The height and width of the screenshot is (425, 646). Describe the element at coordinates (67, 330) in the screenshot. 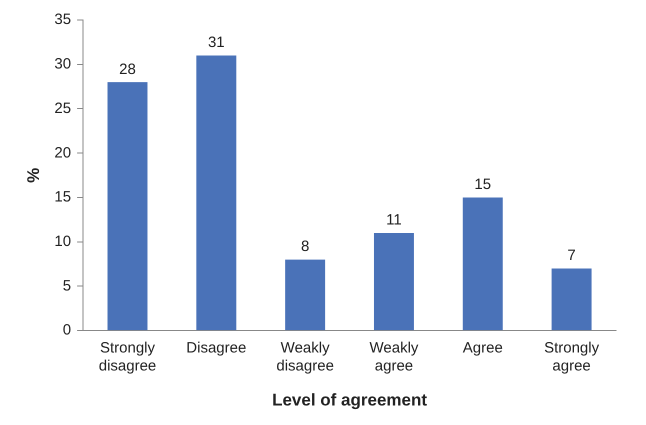

I see `y-tick-label: 0` at that location.